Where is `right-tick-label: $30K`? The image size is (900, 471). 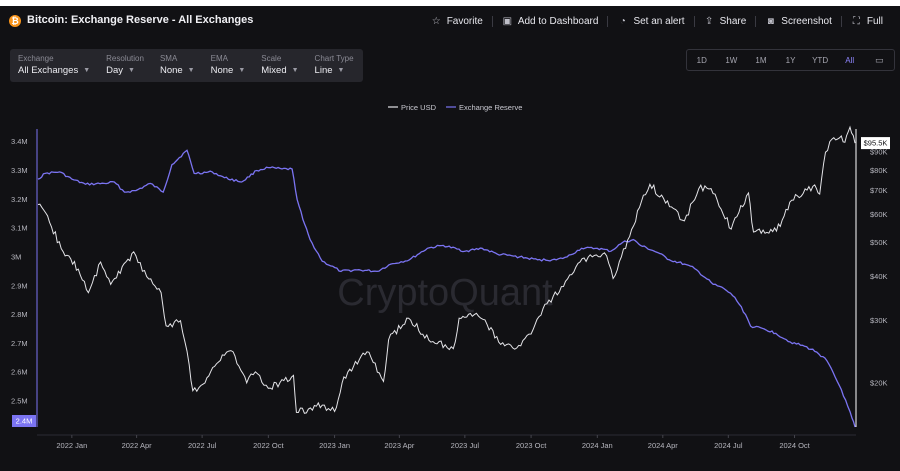
right-tick-label: $30K is located at coordinates (879, 320).